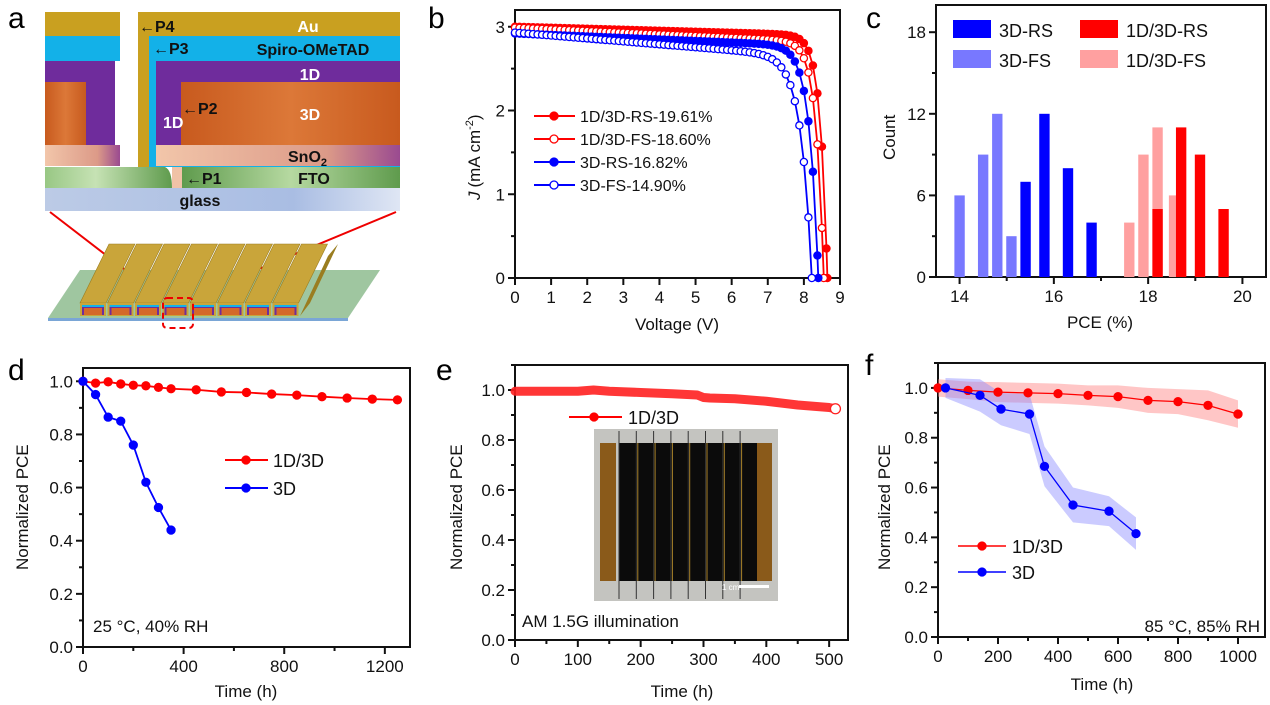  What do you see at coordinates (623, 297) in the screenshot?
I see `x-tick-label: 3` at bounding box center [623, 297].